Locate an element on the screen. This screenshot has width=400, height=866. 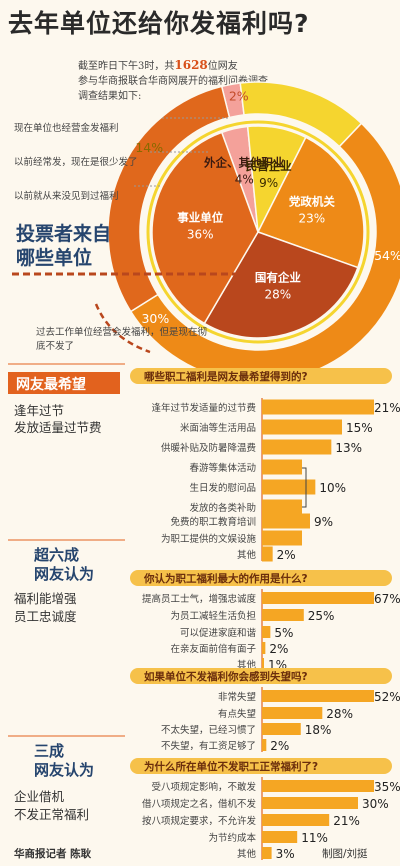
bar-value-1-1: 25% is located at coordinates (321, 616).